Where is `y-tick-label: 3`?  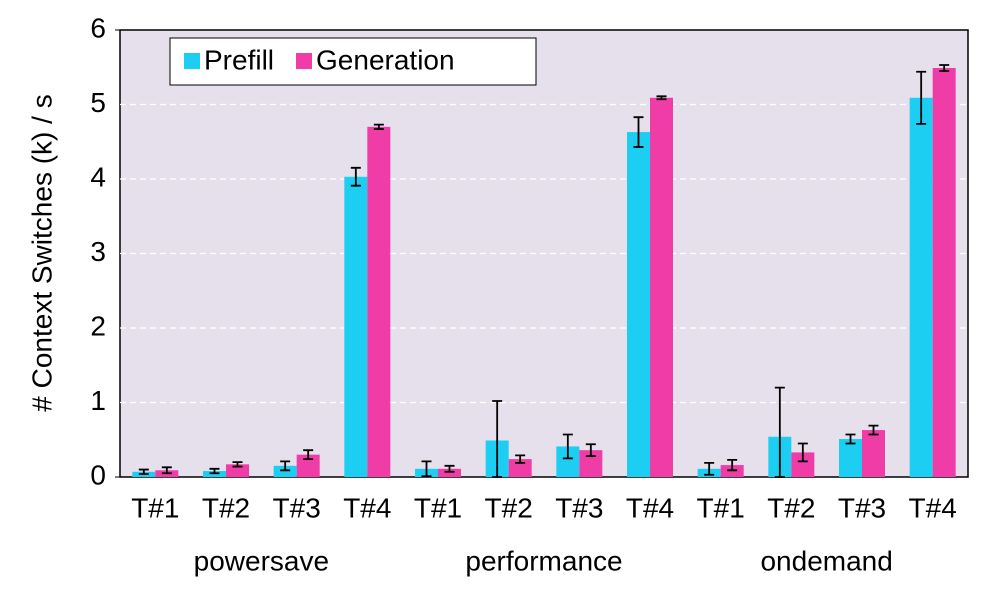 y-tick-label: 3 is located at coordinates (98, 251).